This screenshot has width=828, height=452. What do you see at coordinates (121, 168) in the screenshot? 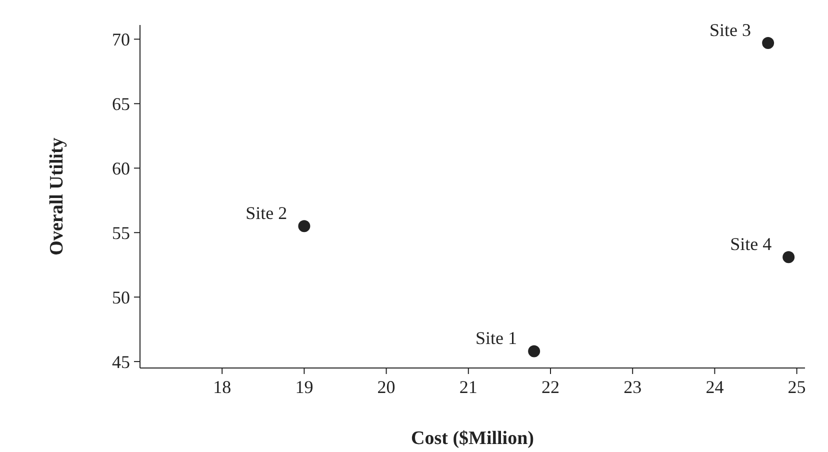
I see `y-tick-label: 60` at bounding box center [121, 168].